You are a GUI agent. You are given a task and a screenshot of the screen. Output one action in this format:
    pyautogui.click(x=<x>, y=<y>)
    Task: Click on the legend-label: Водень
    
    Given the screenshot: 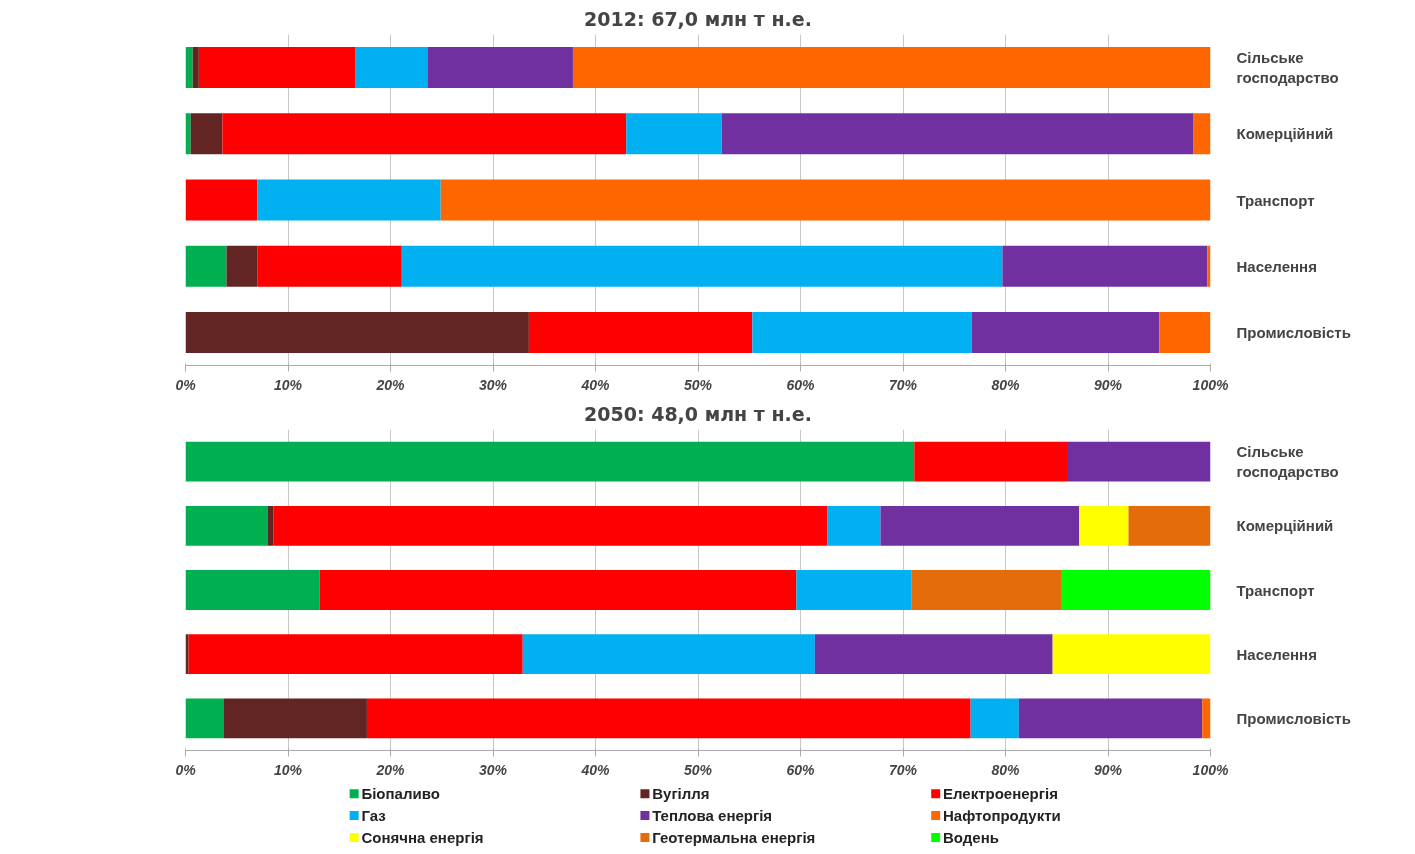 What is the action you would take?
    pyautogui.click(x=970, y=837)
    